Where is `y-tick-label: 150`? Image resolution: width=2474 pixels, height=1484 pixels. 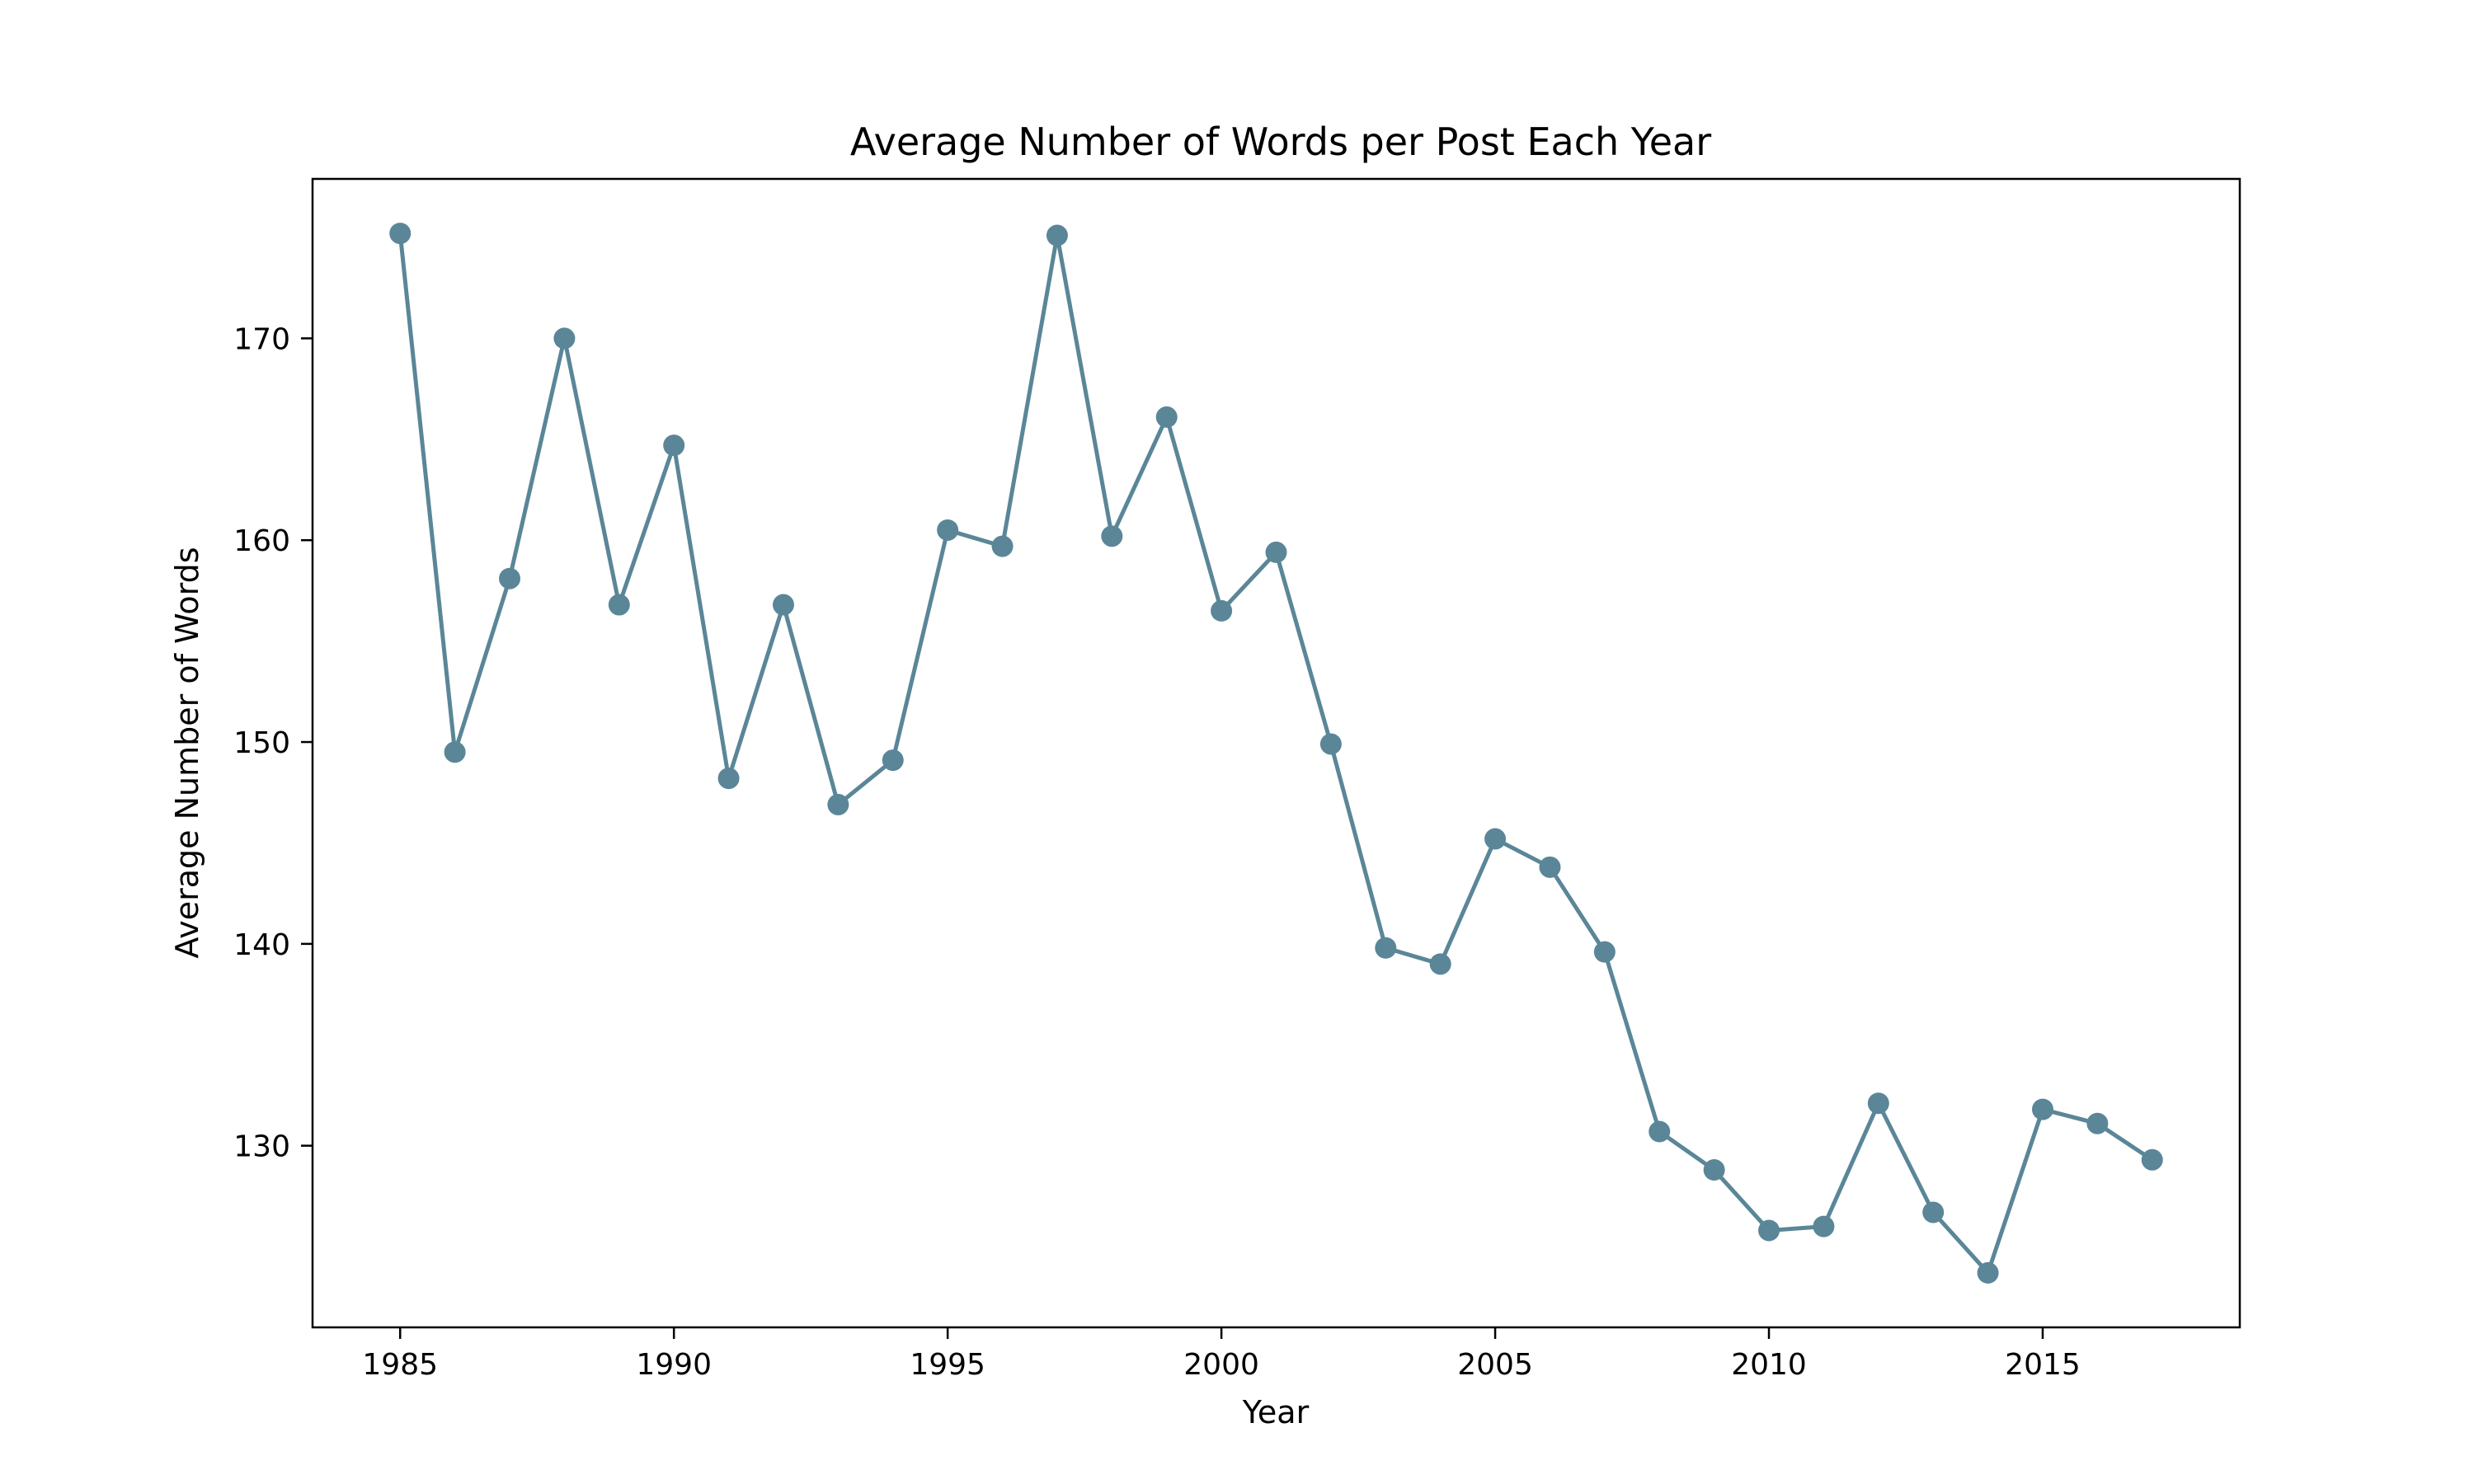 y-tick-label: 150 is located at coordinates (261, 743).